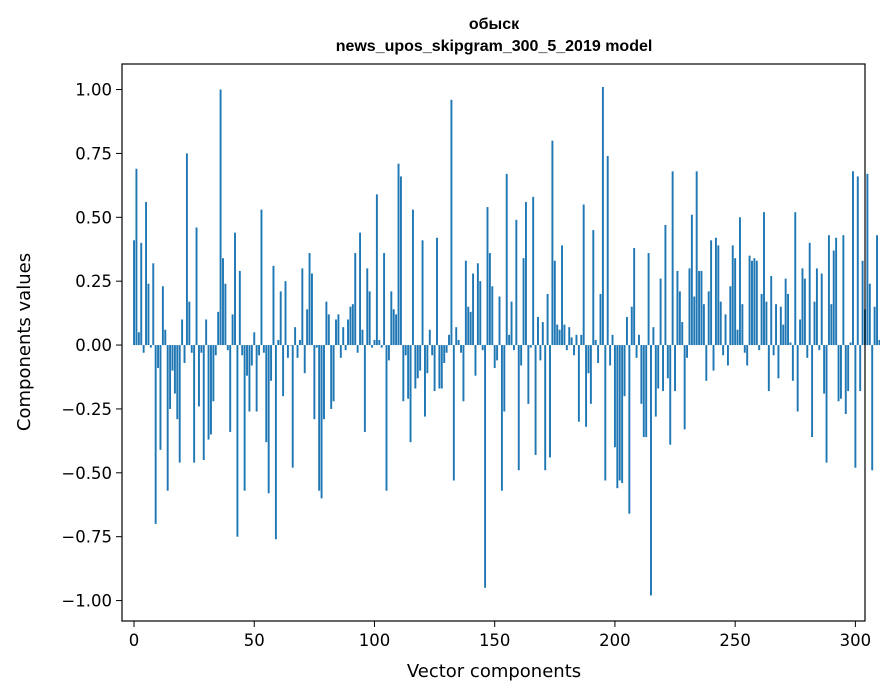 The image size is (880, 696). Describe the element at coordinates (735, 640) in the screenshot. I see `x-tick-label: 250` at that location.